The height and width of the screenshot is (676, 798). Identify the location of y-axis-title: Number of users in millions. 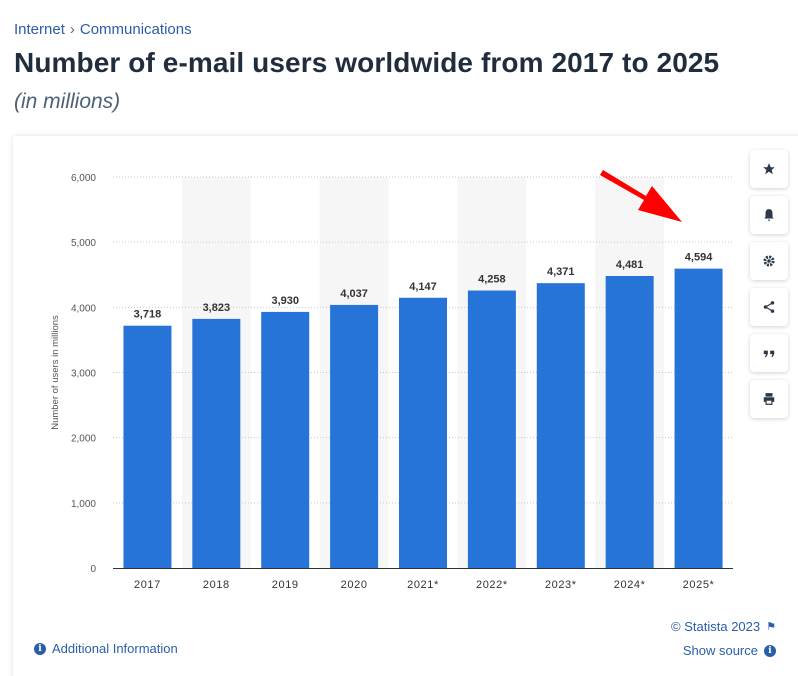
(55, 372).